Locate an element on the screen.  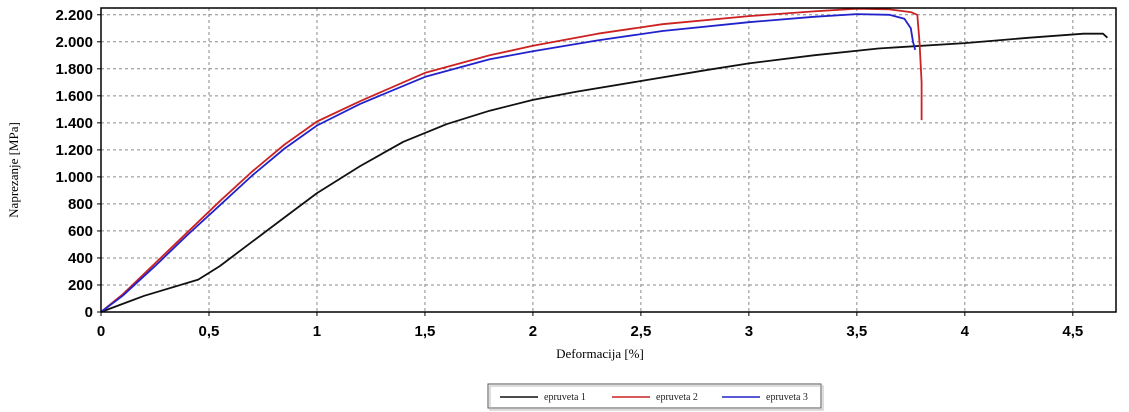
y-tick-label: 200 is located at coordinates (80, 285).